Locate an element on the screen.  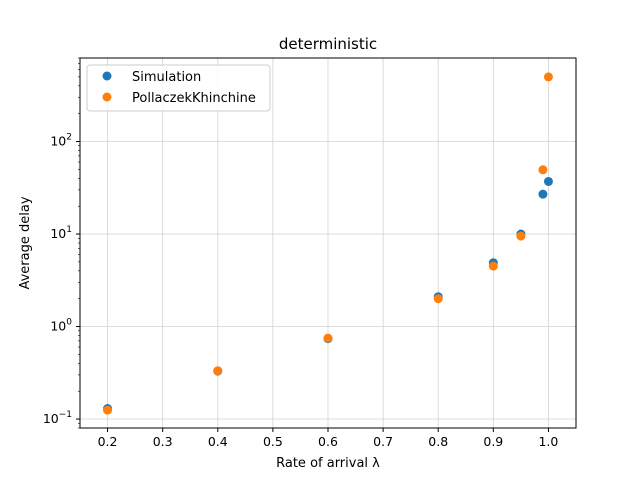
legend-label: Simulation is located at coordinates (166, 77).